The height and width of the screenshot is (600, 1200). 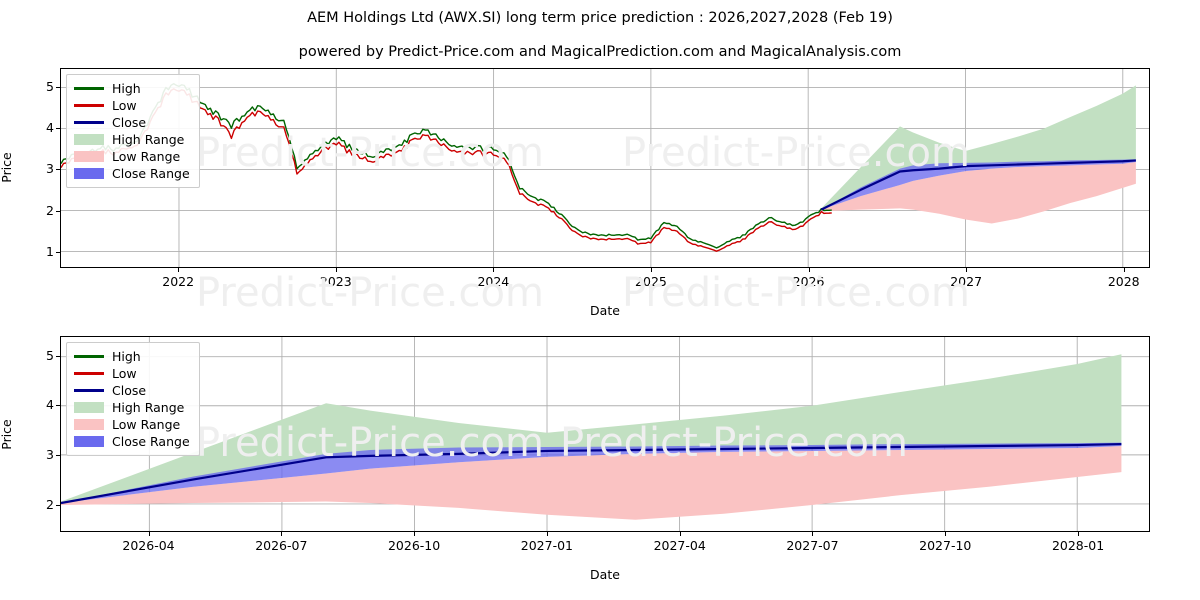 What do you see at coordinates (335, 281) in the screenshot?
I see `x-tick-top-1: 2023` at bounding box center [335, 281].